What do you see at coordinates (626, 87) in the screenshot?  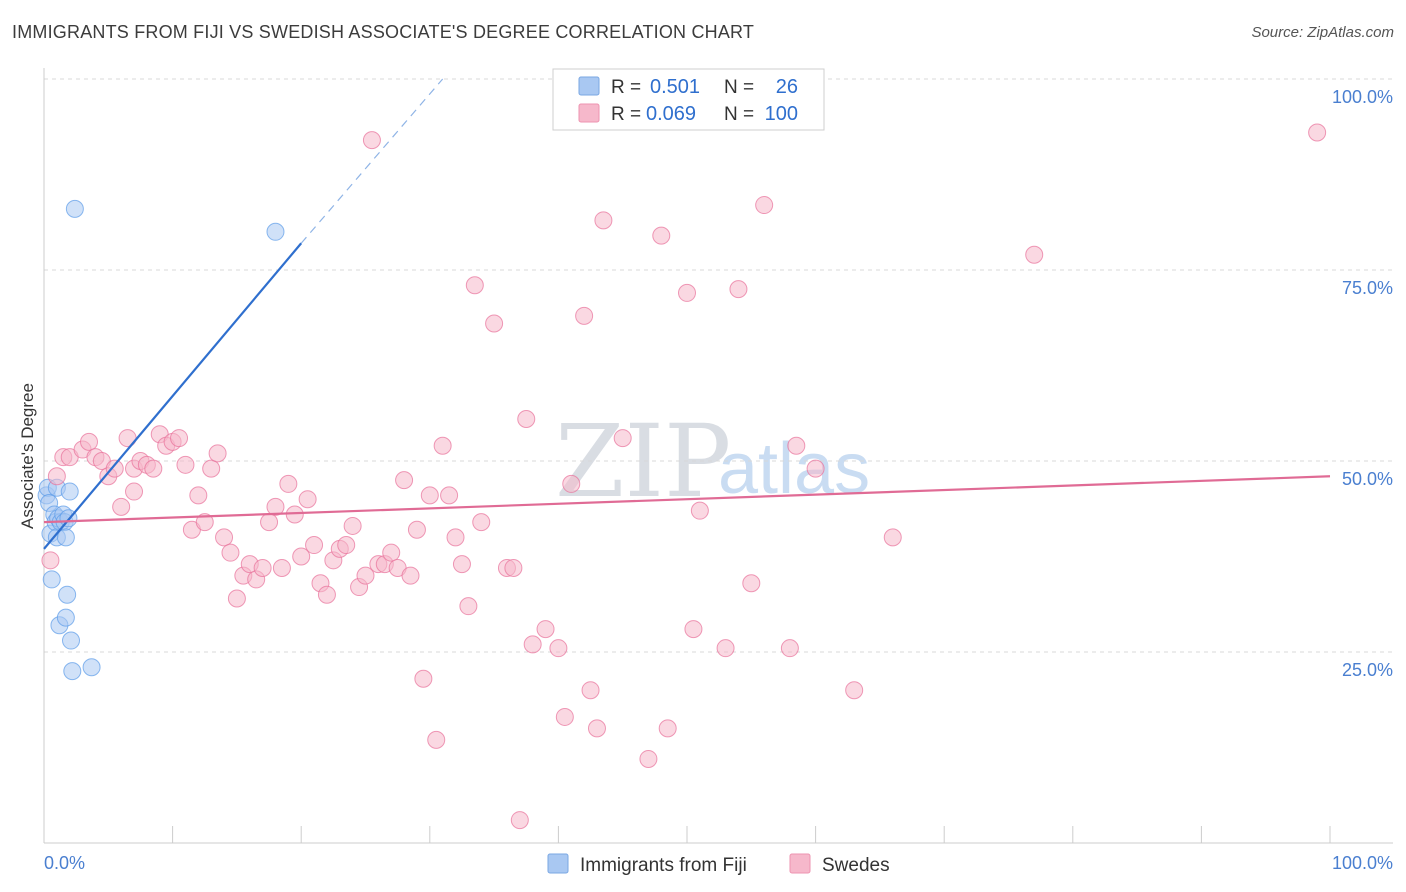 I see `legend-r-label-fiji: R =` at bounding box center [626, 87].